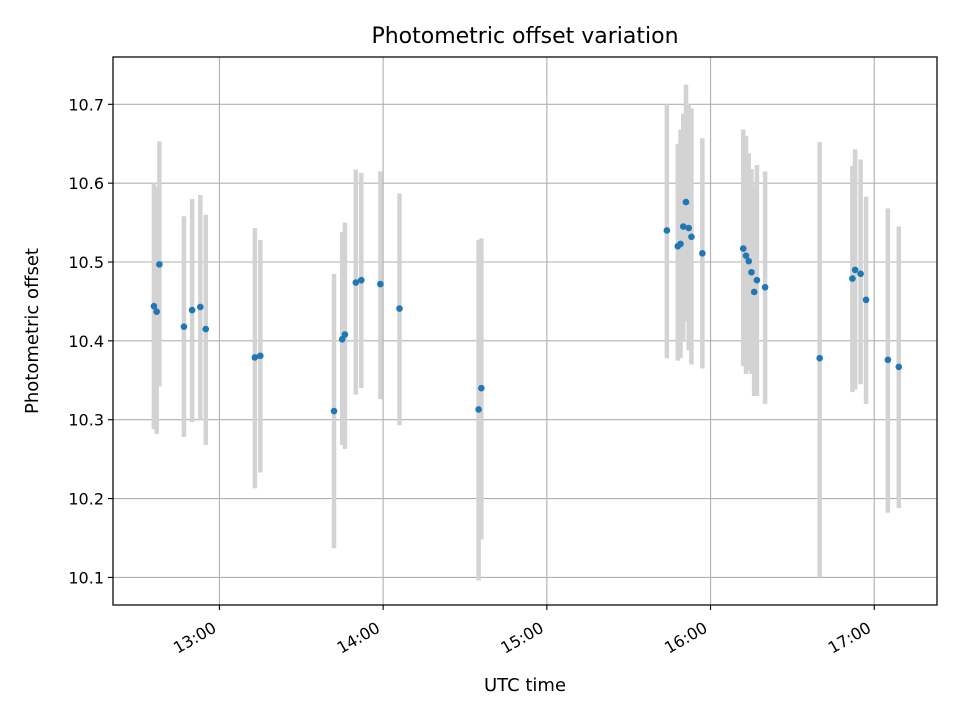 This screenshot has width=960, height=720. Describe the element at coordinates (86, 183) in the screenshot. I see `y-tick-label: 10.6` at that location.